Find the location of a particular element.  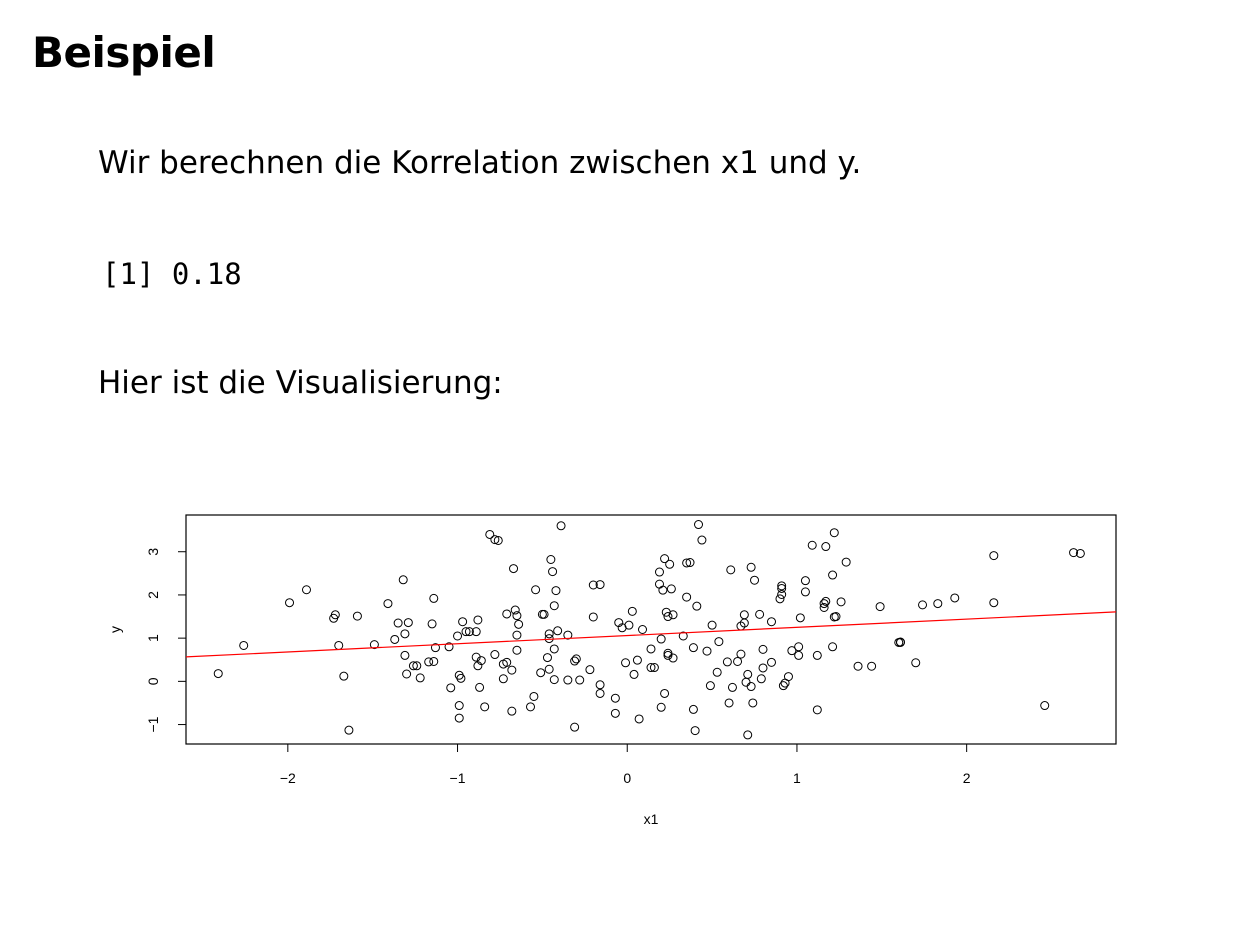

y-tick-label: −1 is located at coordinates (153, 724).